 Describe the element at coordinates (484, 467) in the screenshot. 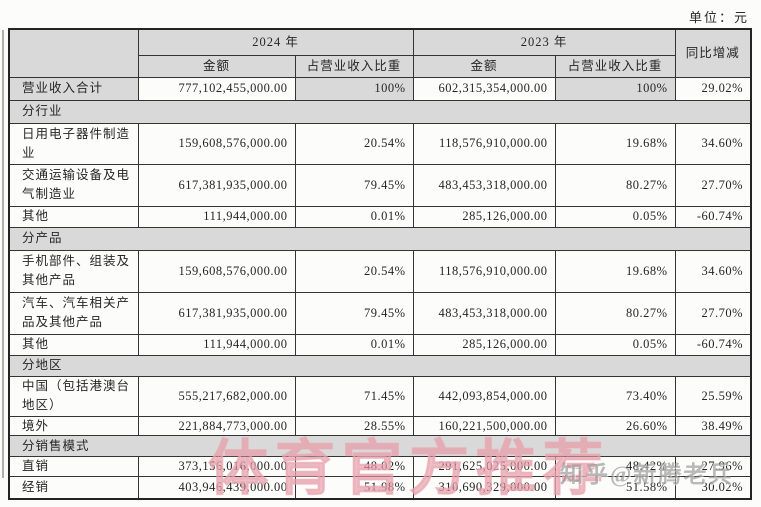

I see `cell-amount-2023: 291,625,025,000.00` at that location.